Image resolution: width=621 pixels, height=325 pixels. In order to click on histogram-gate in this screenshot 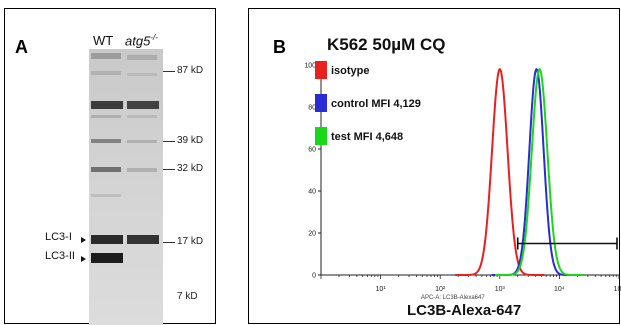, I will do `click(567, 243)`.